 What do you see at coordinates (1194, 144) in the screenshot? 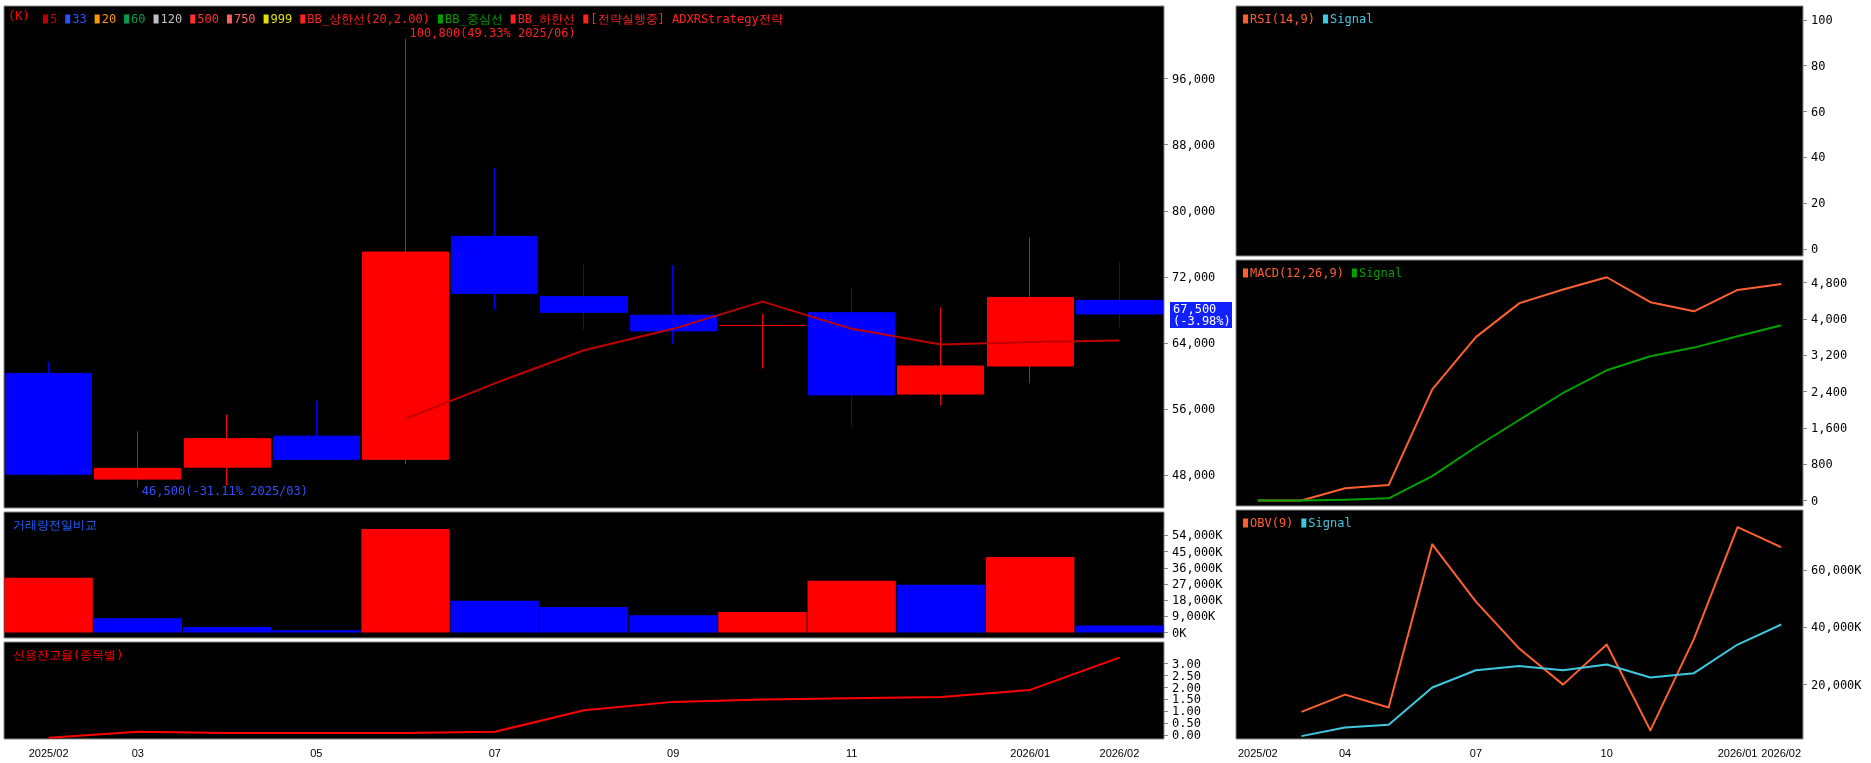
I see `y-tick-label: 88,000` at bounding box center [1194, 144].